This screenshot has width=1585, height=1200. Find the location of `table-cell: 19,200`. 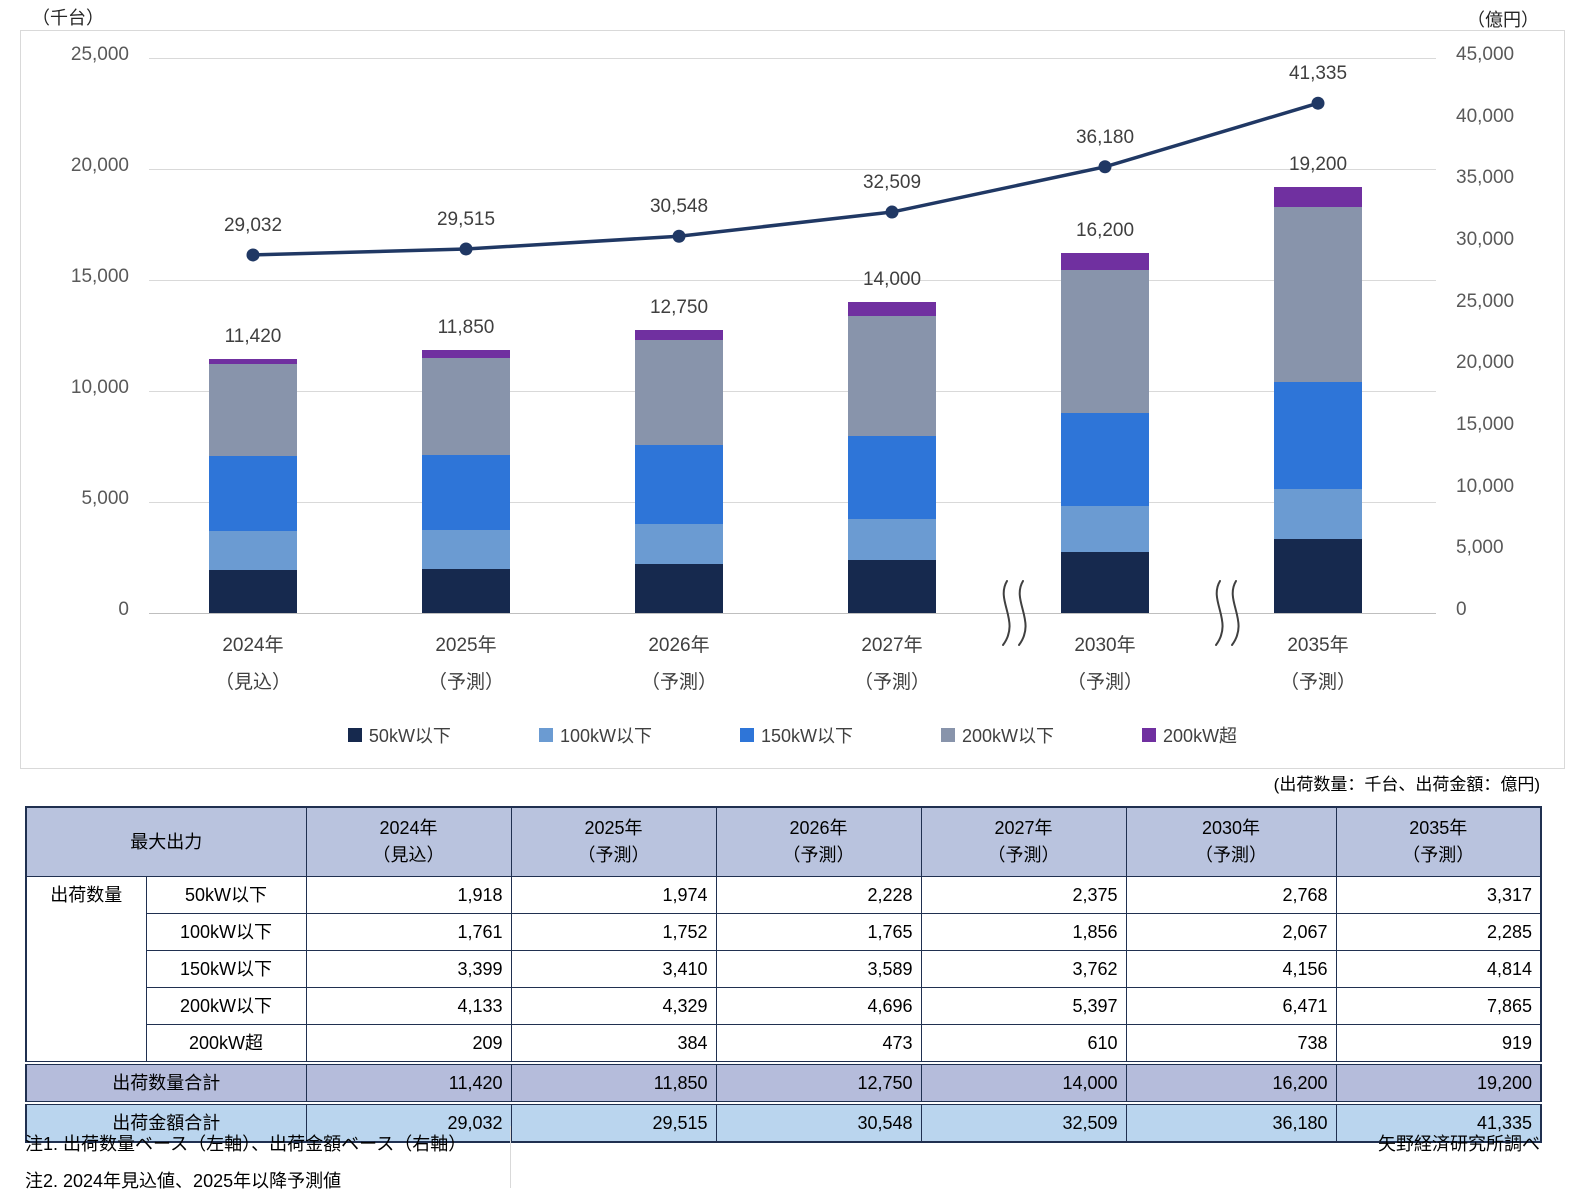

table-cell: 19,200 is located at coordinates (1438, 1082).